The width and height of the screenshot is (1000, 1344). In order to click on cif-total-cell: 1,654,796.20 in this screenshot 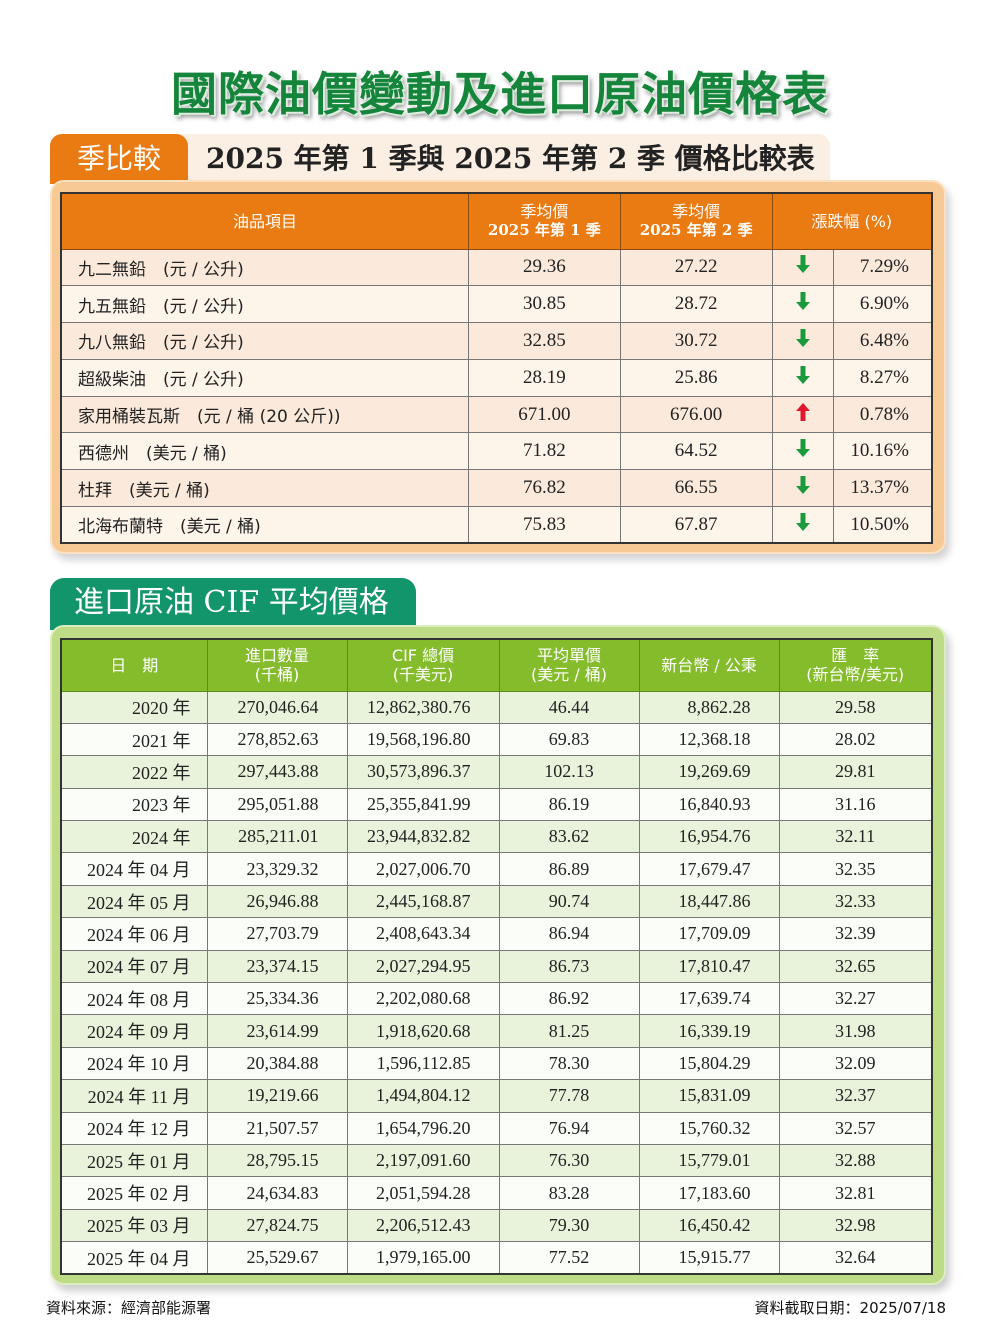, I will do `click(423, 1128)`.